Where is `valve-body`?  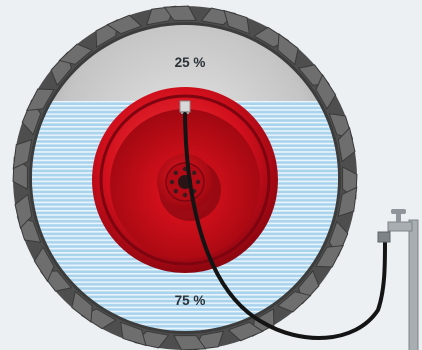 valve-body is located at coordinates (185, 106).